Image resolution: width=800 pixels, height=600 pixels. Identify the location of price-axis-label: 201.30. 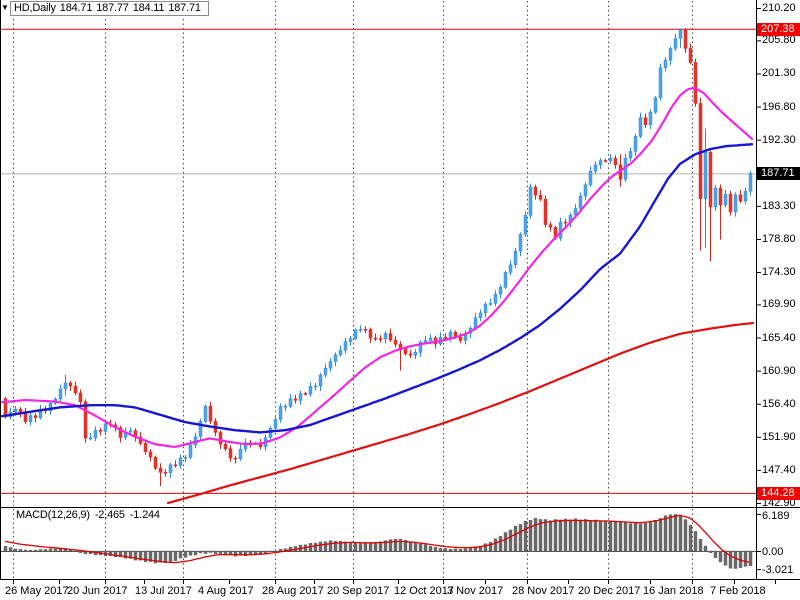
(779, 73).